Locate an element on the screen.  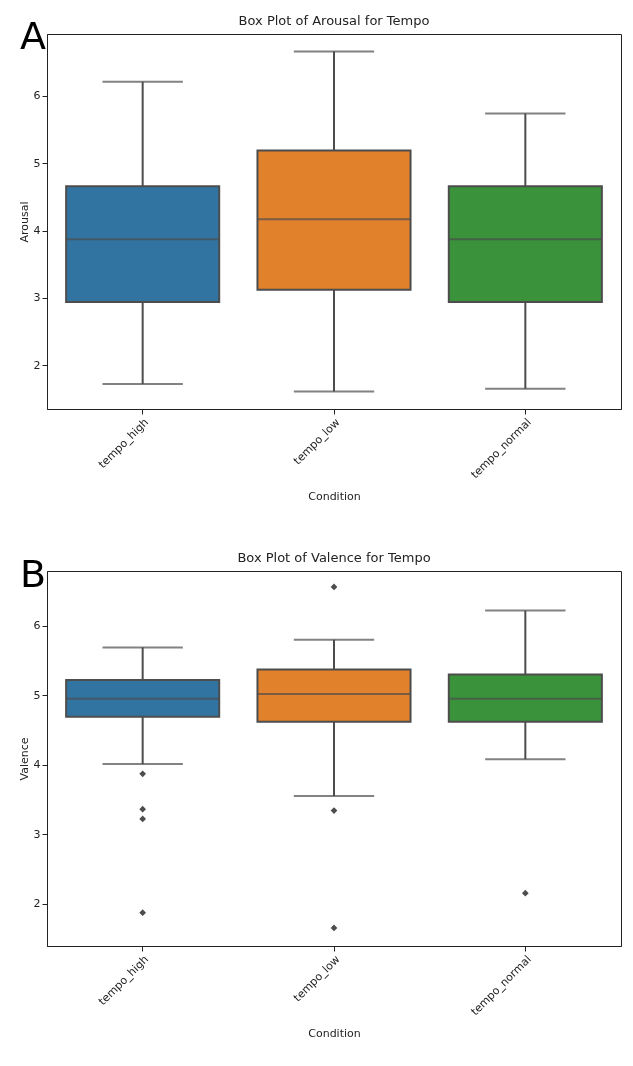
chart-title: Box Plot of Valence for Tempo is located at coordinates (334, 557).